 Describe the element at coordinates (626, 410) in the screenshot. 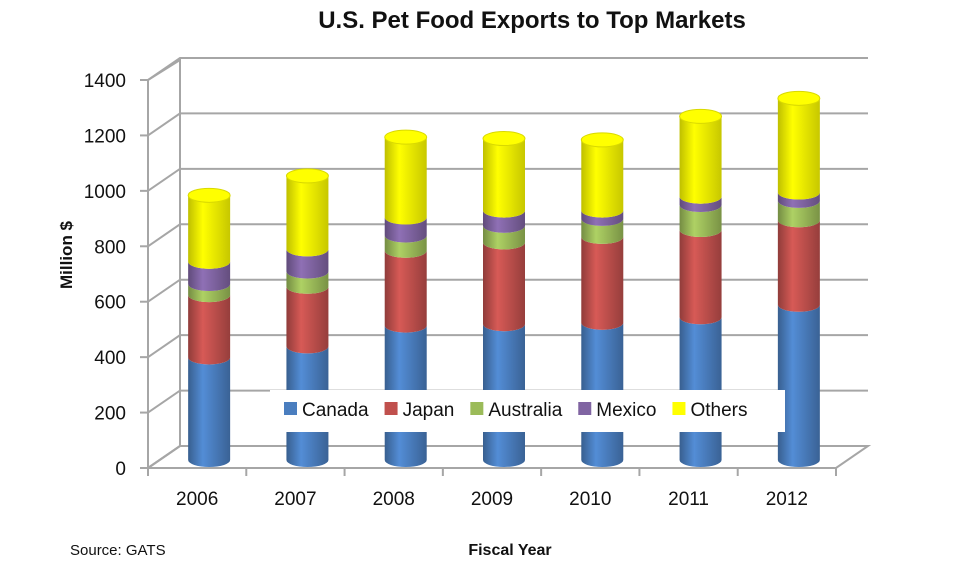

I see `legend-label-mexico: Mexico` at that location.